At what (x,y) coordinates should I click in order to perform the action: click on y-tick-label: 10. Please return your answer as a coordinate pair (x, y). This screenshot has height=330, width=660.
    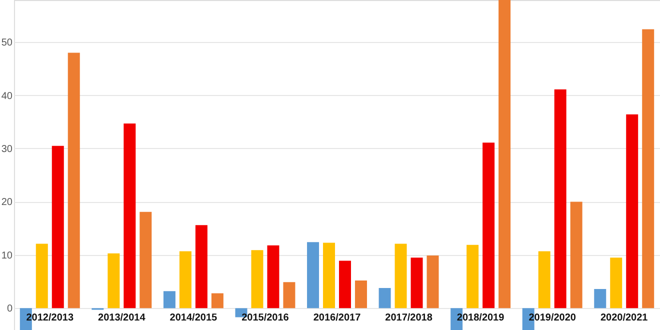
    Looking at the image, I should click on (7, 256).